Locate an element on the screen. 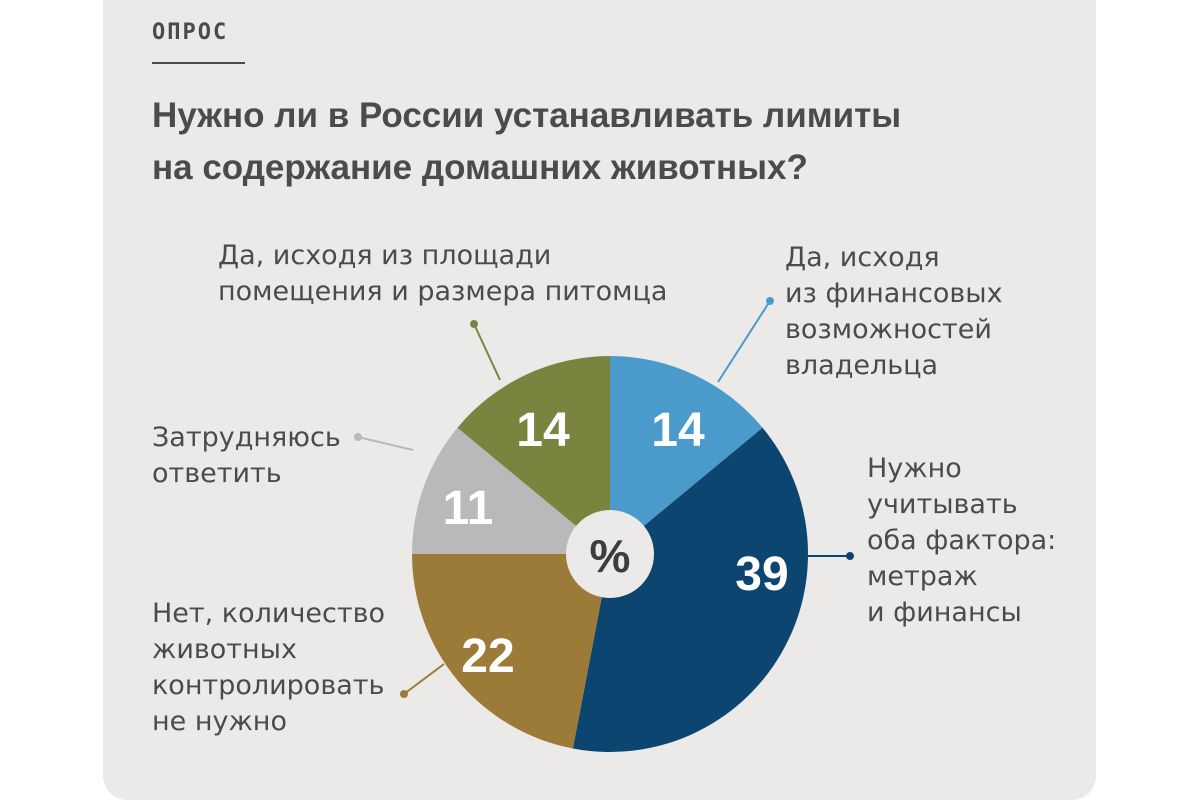  slice-no-control is located at coordinates (511, 651).